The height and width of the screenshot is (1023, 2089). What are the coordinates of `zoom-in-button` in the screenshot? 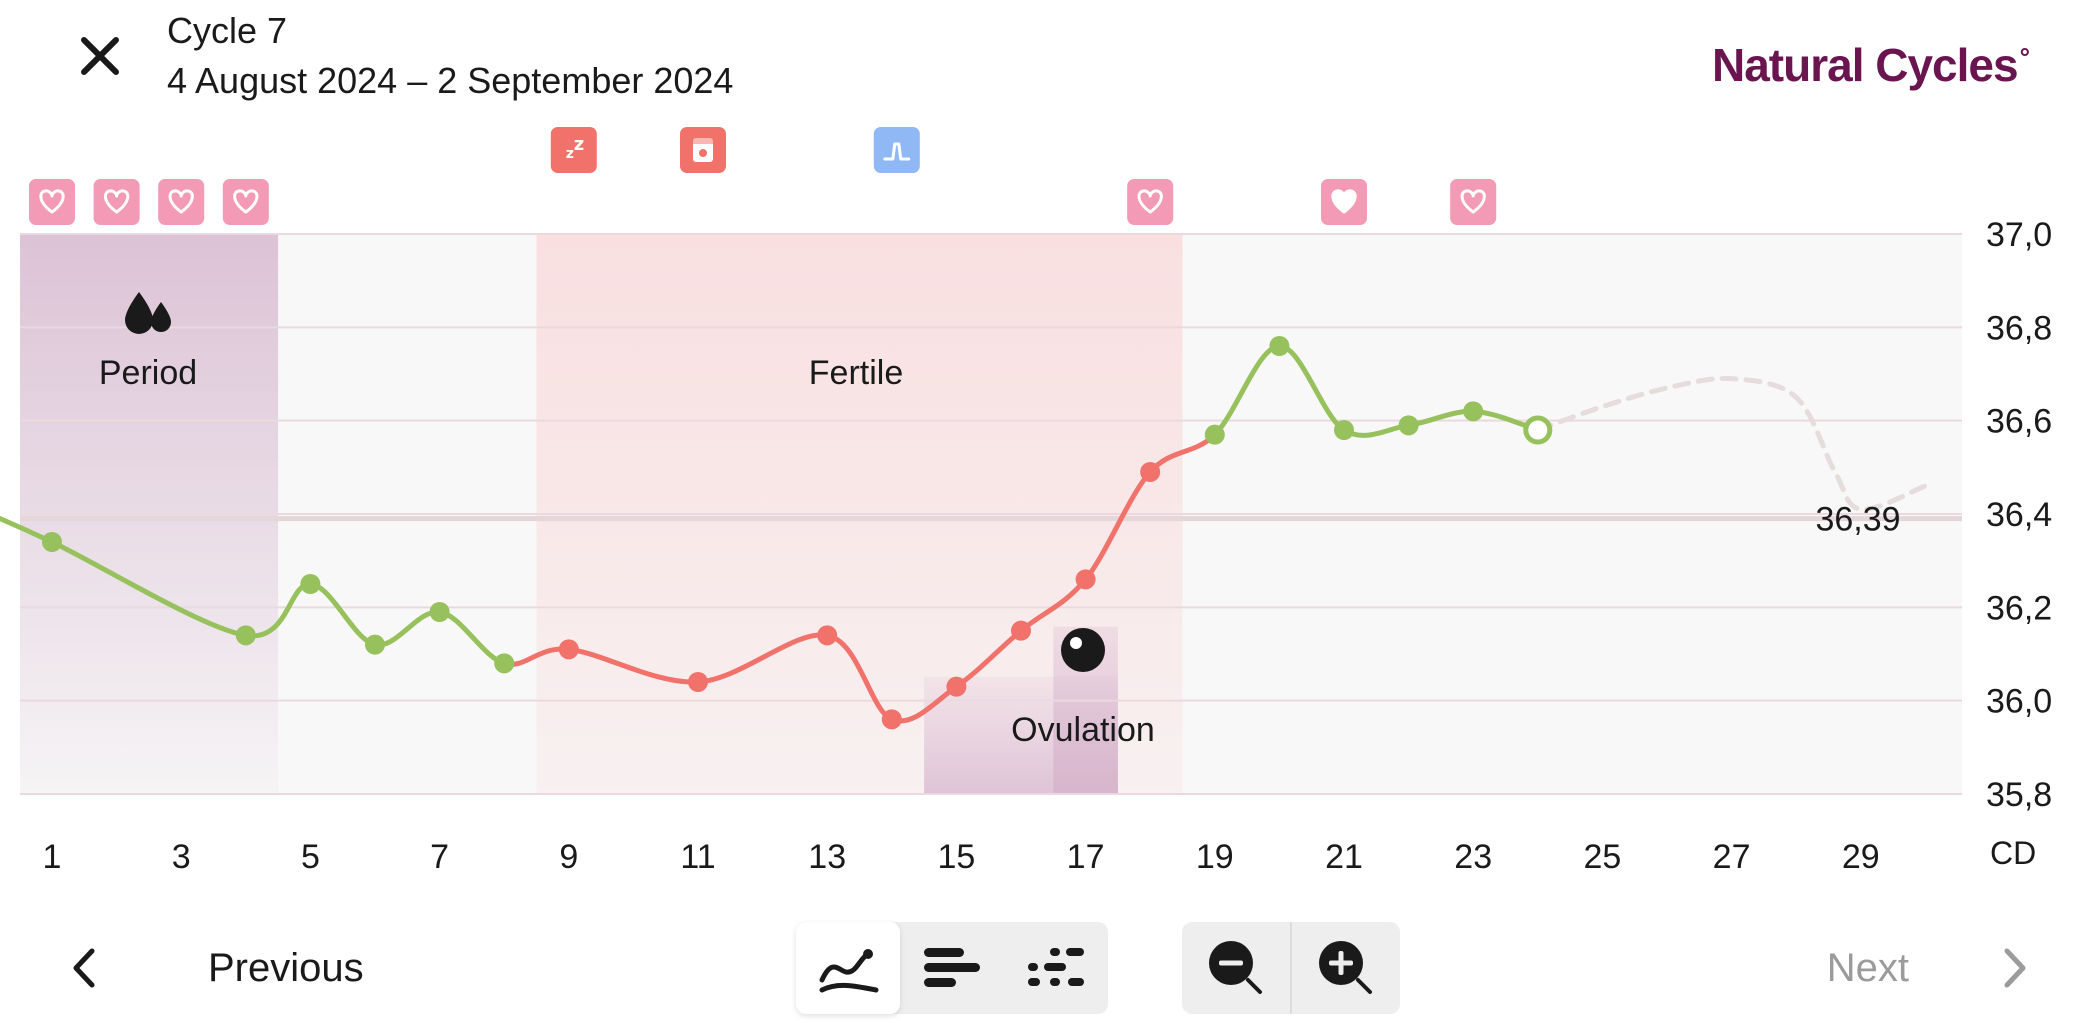 It's located at (1345, 968).